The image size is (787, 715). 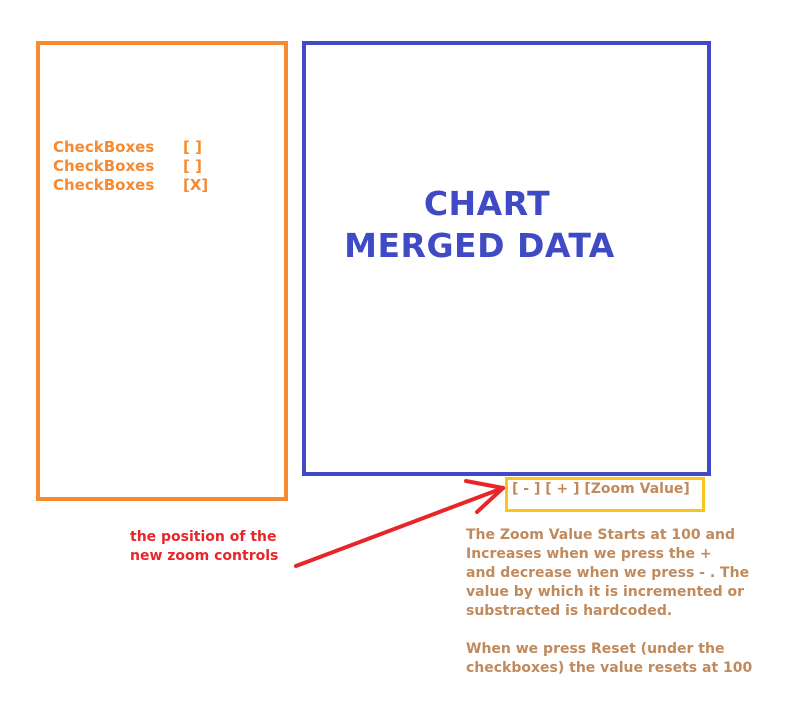 What do you see at coordinates (487, 203) in the screenshot?
I see `chart-title-line1: CHART` at bounding box center [487, 203].